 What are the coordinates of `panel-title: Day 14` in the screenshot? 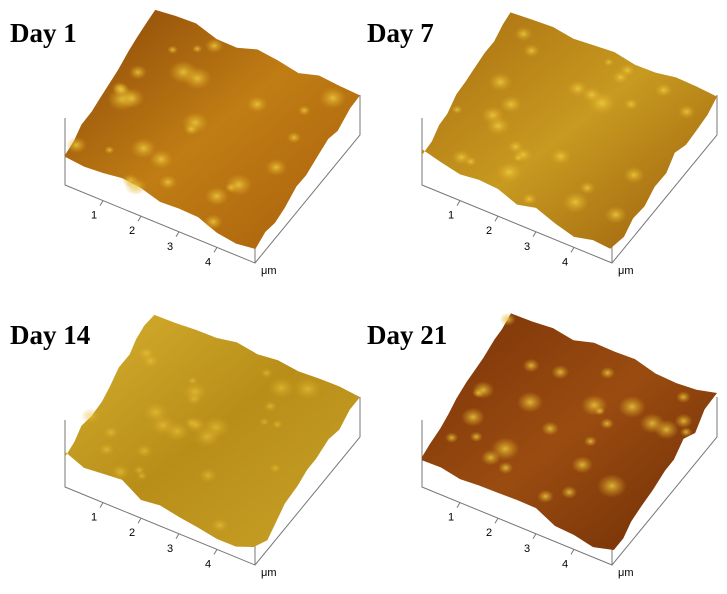 It's located at (50, 335).